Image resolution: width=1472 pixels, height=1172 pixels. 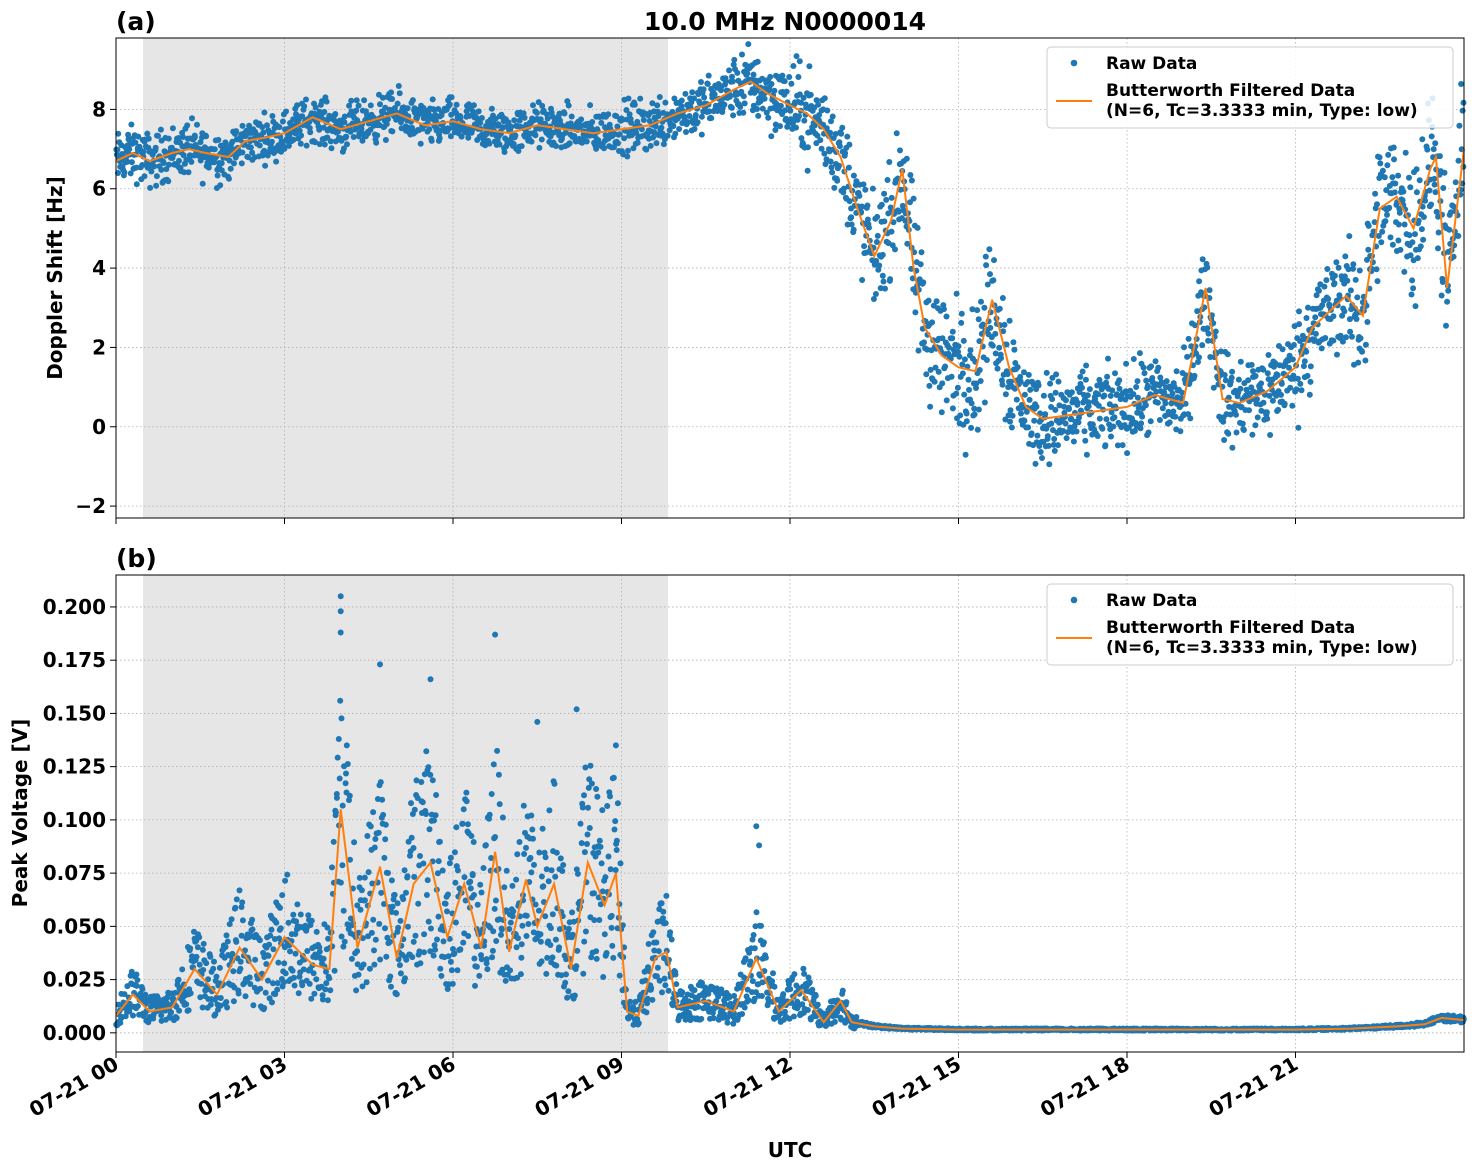 What do you see at coordinates (55, 278) in the screenshot?
I see `panel-a-y-axis-label: Doppler Shift [Hz]` at bounding box center [55, 278].